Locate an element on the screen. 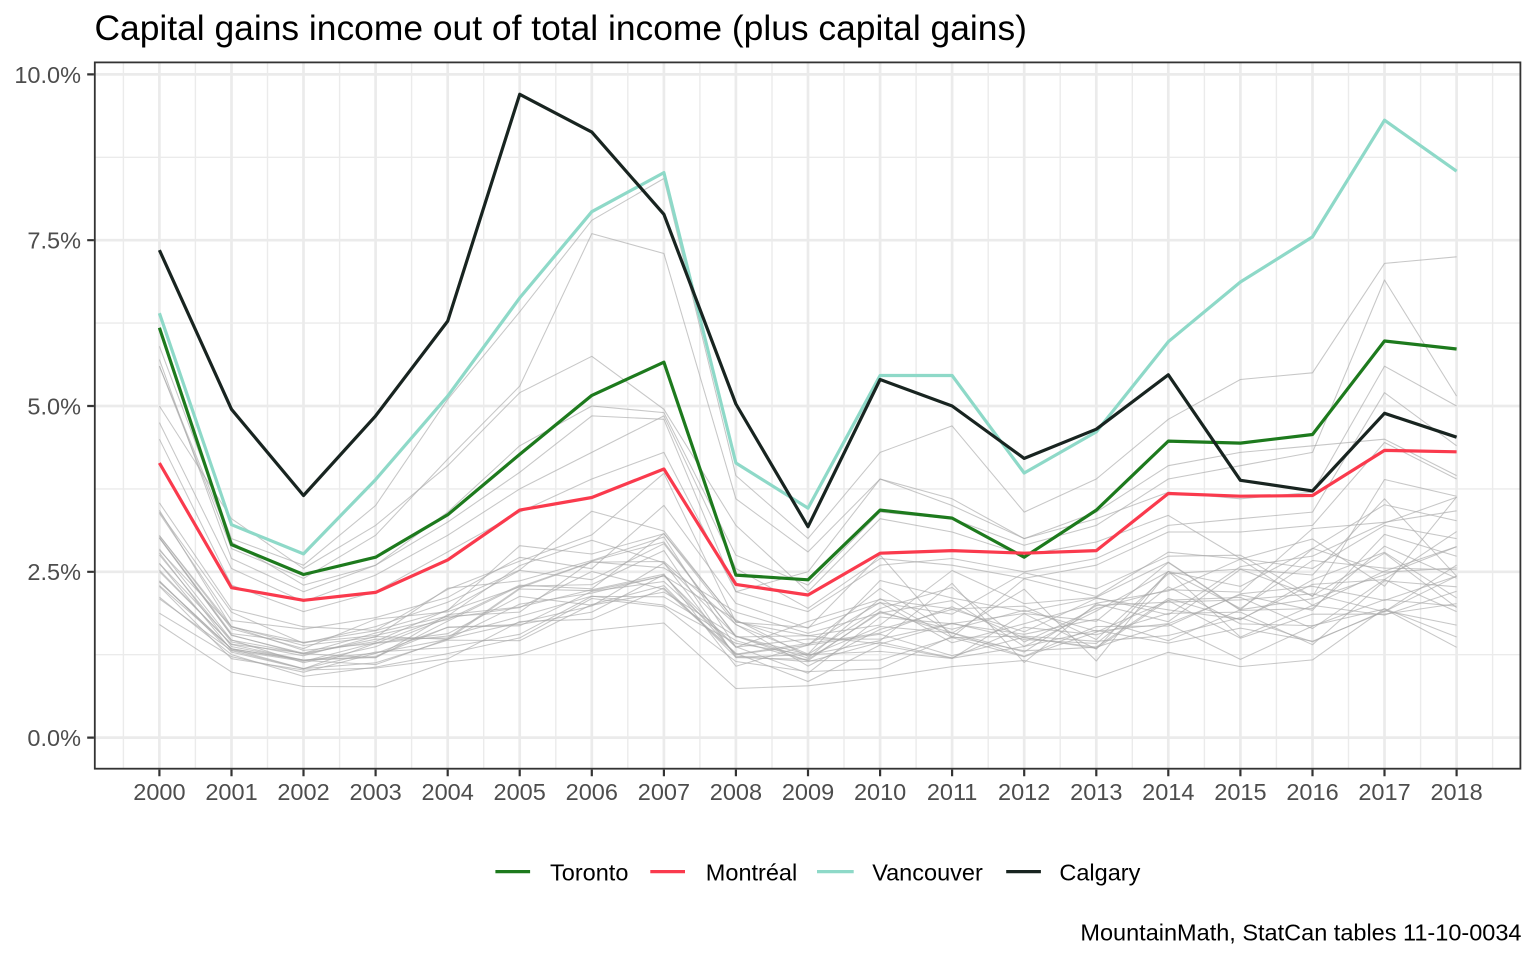 The image size is (1536, 965). svg-text: 2004 is located at coordinates (448, 792).